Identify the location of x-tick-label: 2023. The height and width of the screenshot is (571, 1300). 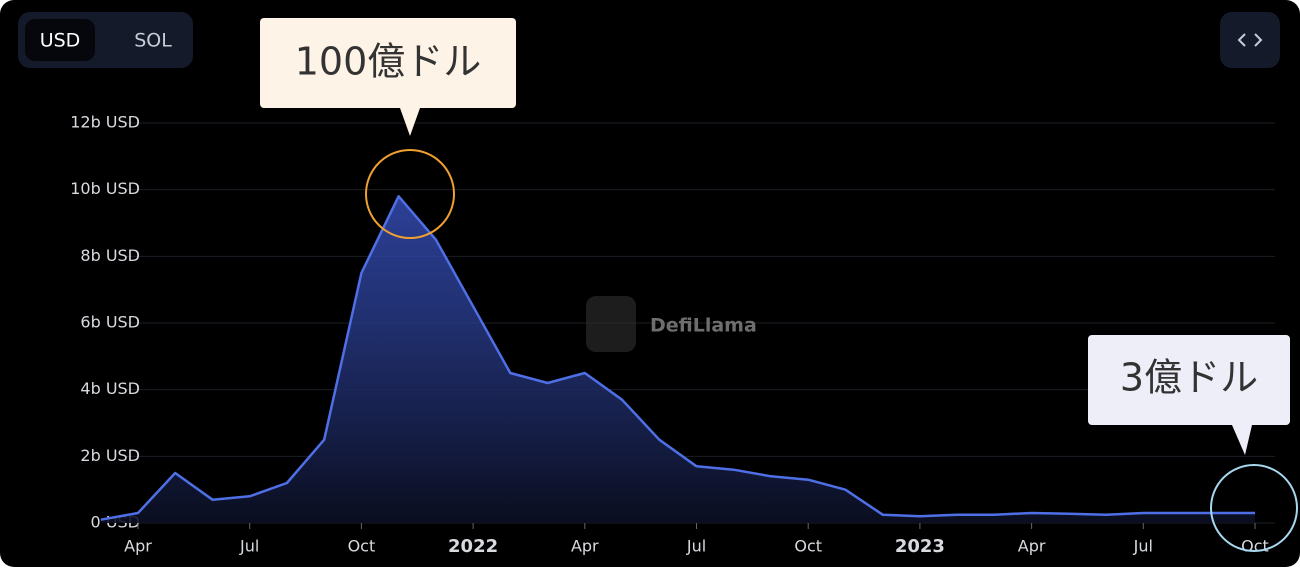
(920, 546).